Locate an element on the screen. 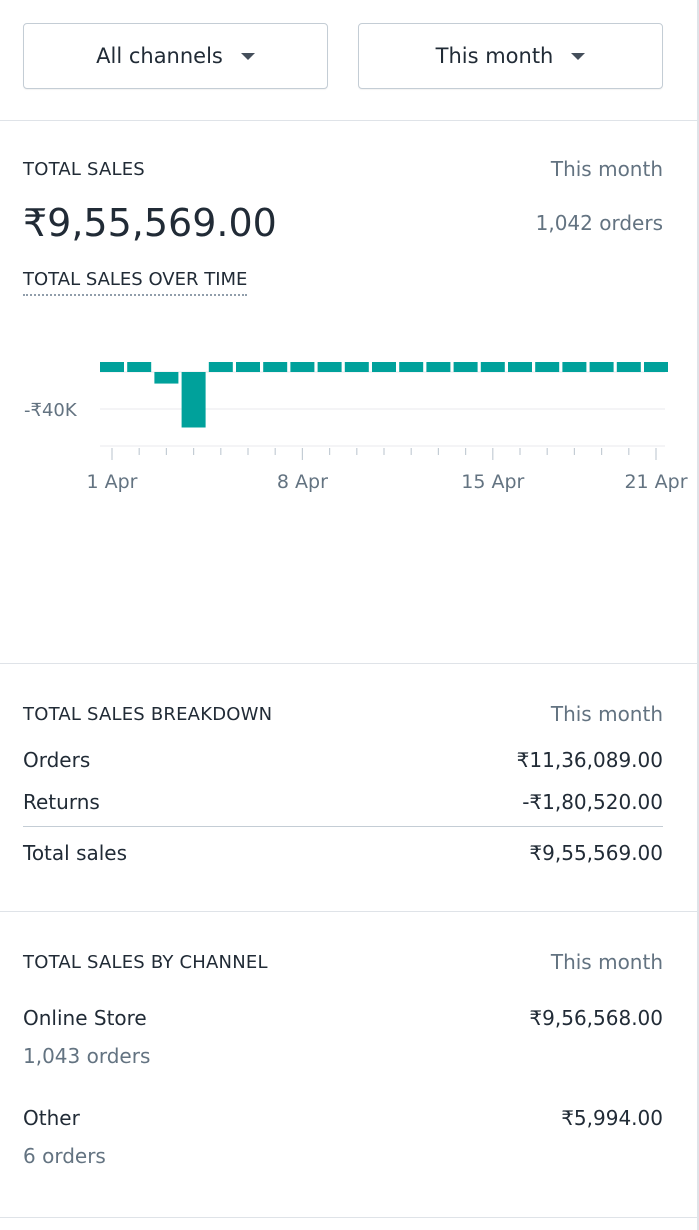 This screenshot has width=699, height=1230. x-tick-label: 1 Apr is located at coordinates (112, 482).